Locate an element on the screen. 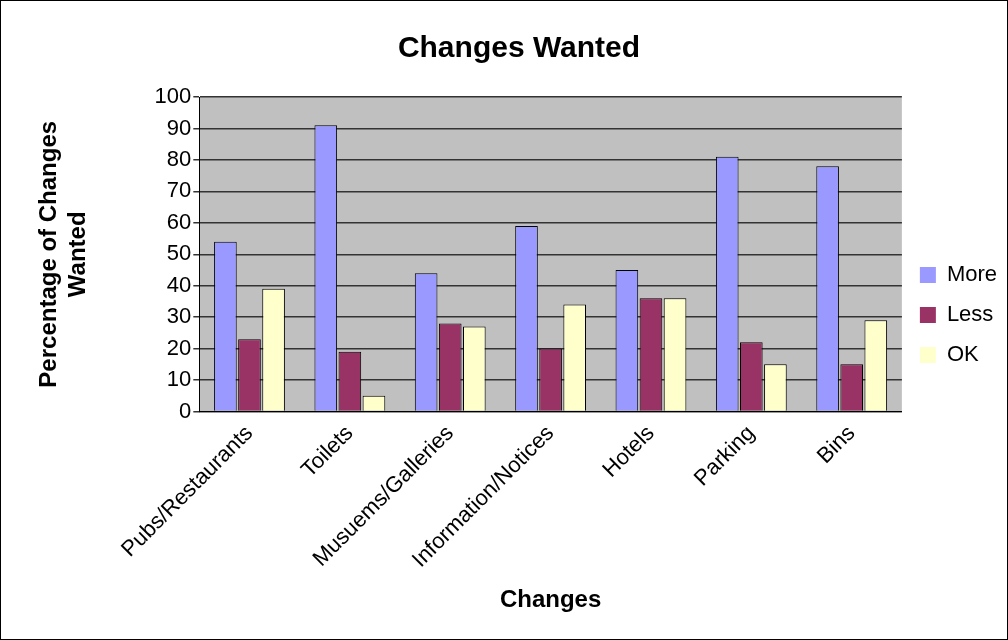 Image resolution: width=1008 pixels, height=640 pixels. y-tick-label: 50 is located at coordinates (179, 253).